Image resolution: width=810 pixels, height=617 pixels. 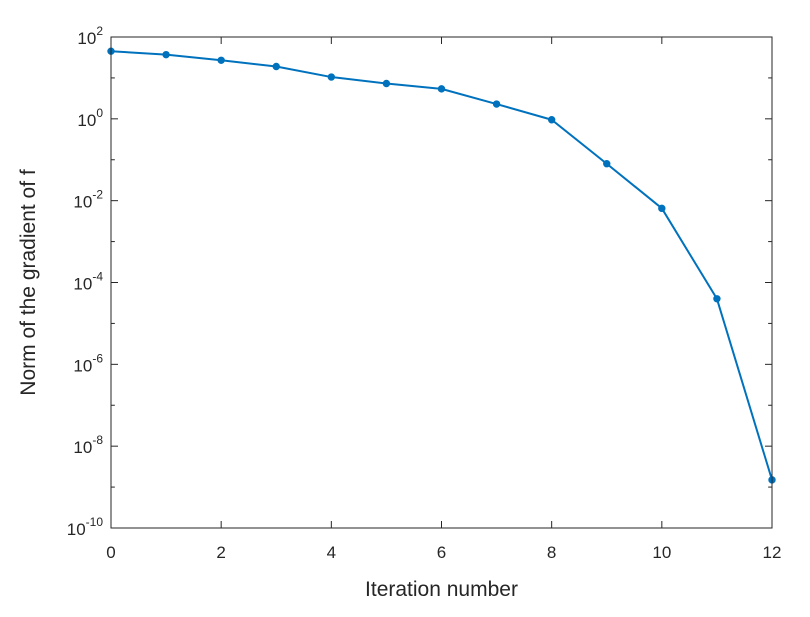 What do you see at coordinates (28, 282) in the screenshot?
I see `y-axis-label: Norm of the gradient of f` at bounding box center [28, 282].